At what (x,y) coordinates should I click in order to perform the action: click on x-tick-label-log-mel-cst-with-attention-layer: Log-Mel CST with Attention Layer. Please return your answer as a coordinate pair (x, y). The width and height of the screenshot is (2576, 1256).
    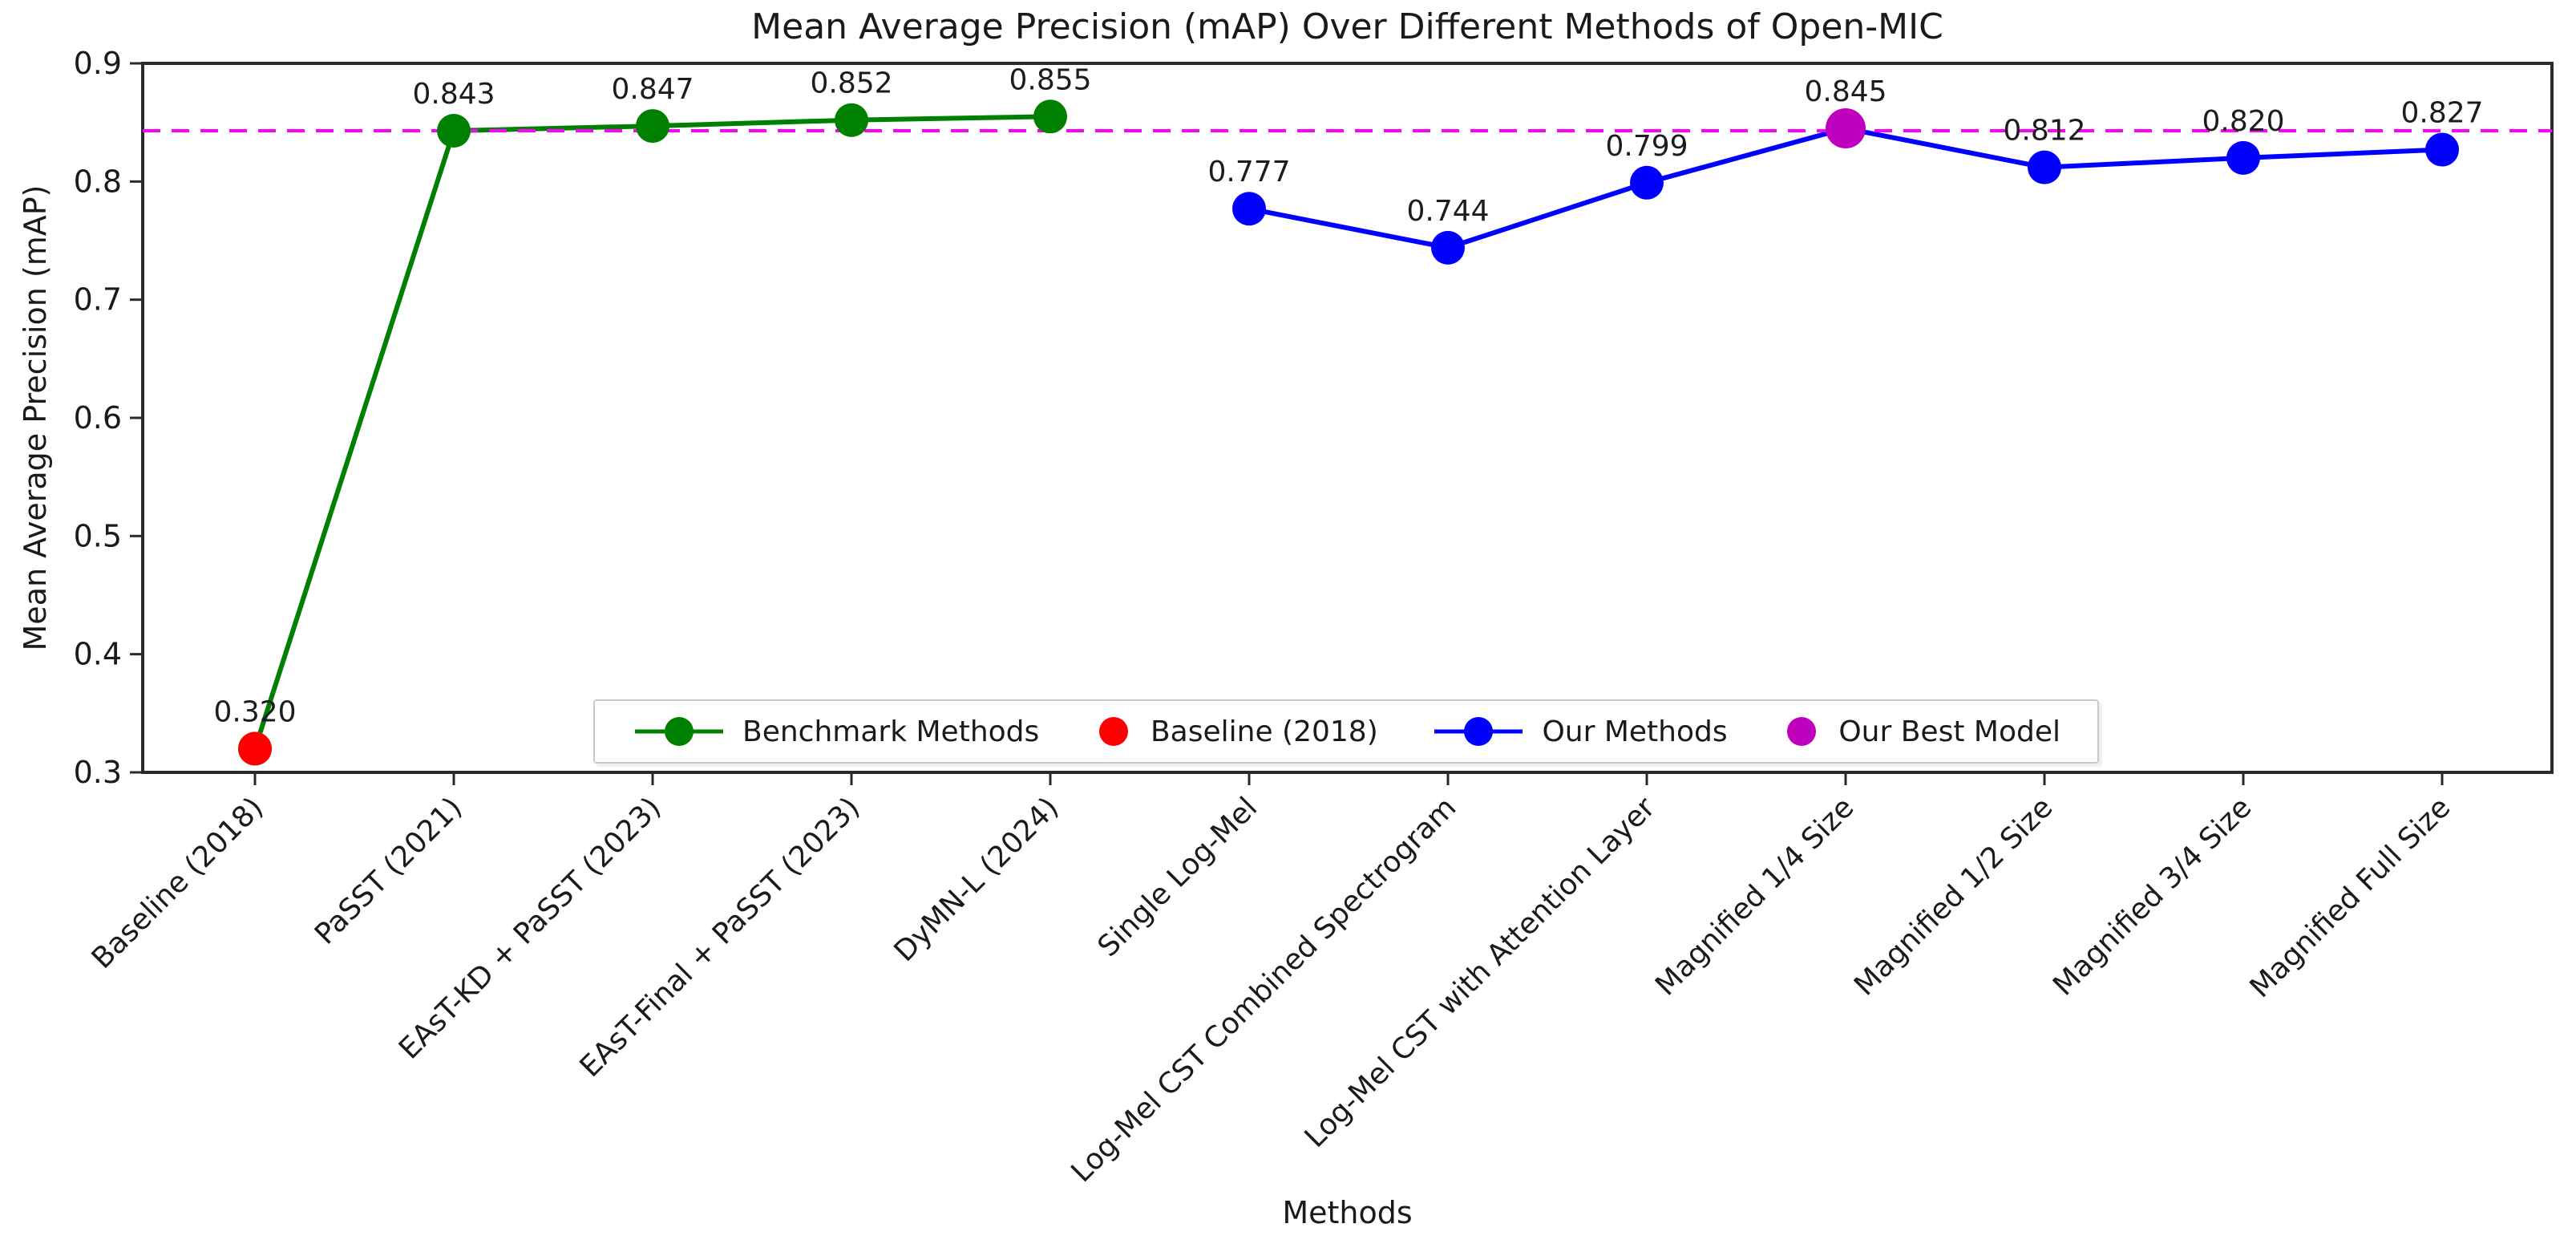
    Looking at the image, I should click on (1480, 972).